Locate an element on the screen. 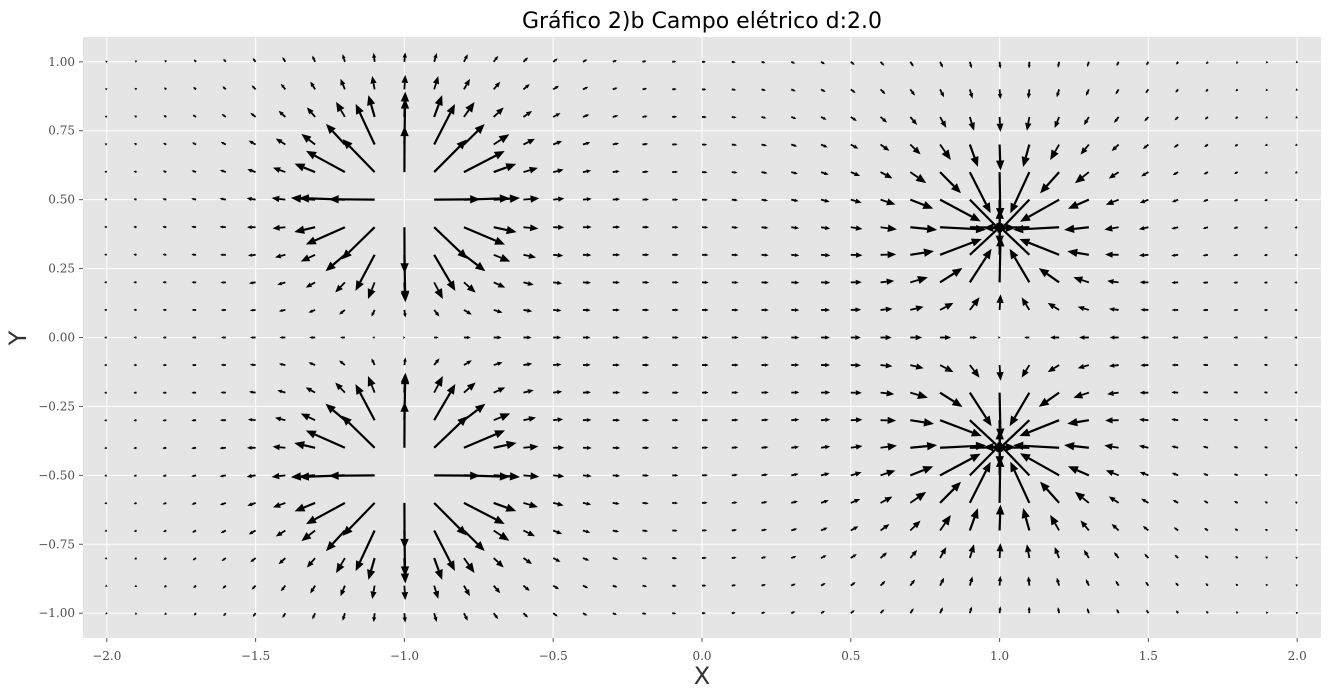 This screenshot has width=1331, height=699. y-tick-label: 0.25 is located at coordinates (61, 269).